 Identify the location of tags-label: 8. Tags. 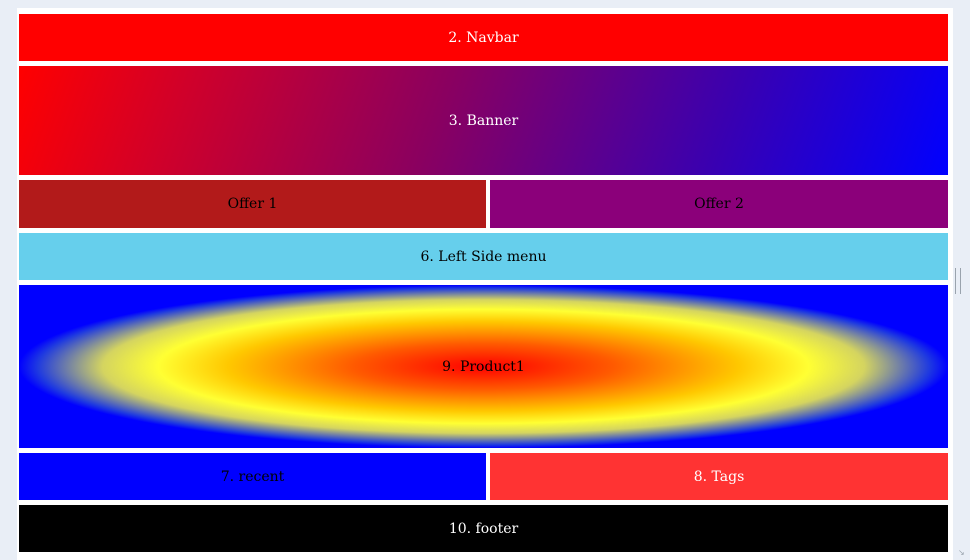
(719, 476).